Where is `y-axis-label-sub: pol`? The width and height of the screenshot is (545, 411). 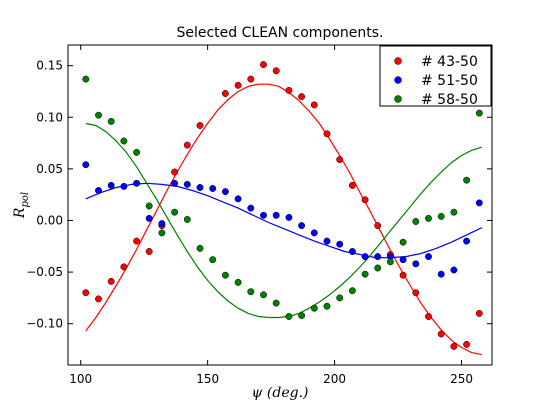
y-axis-label-sub: pol is located at coordinates (25, 200).